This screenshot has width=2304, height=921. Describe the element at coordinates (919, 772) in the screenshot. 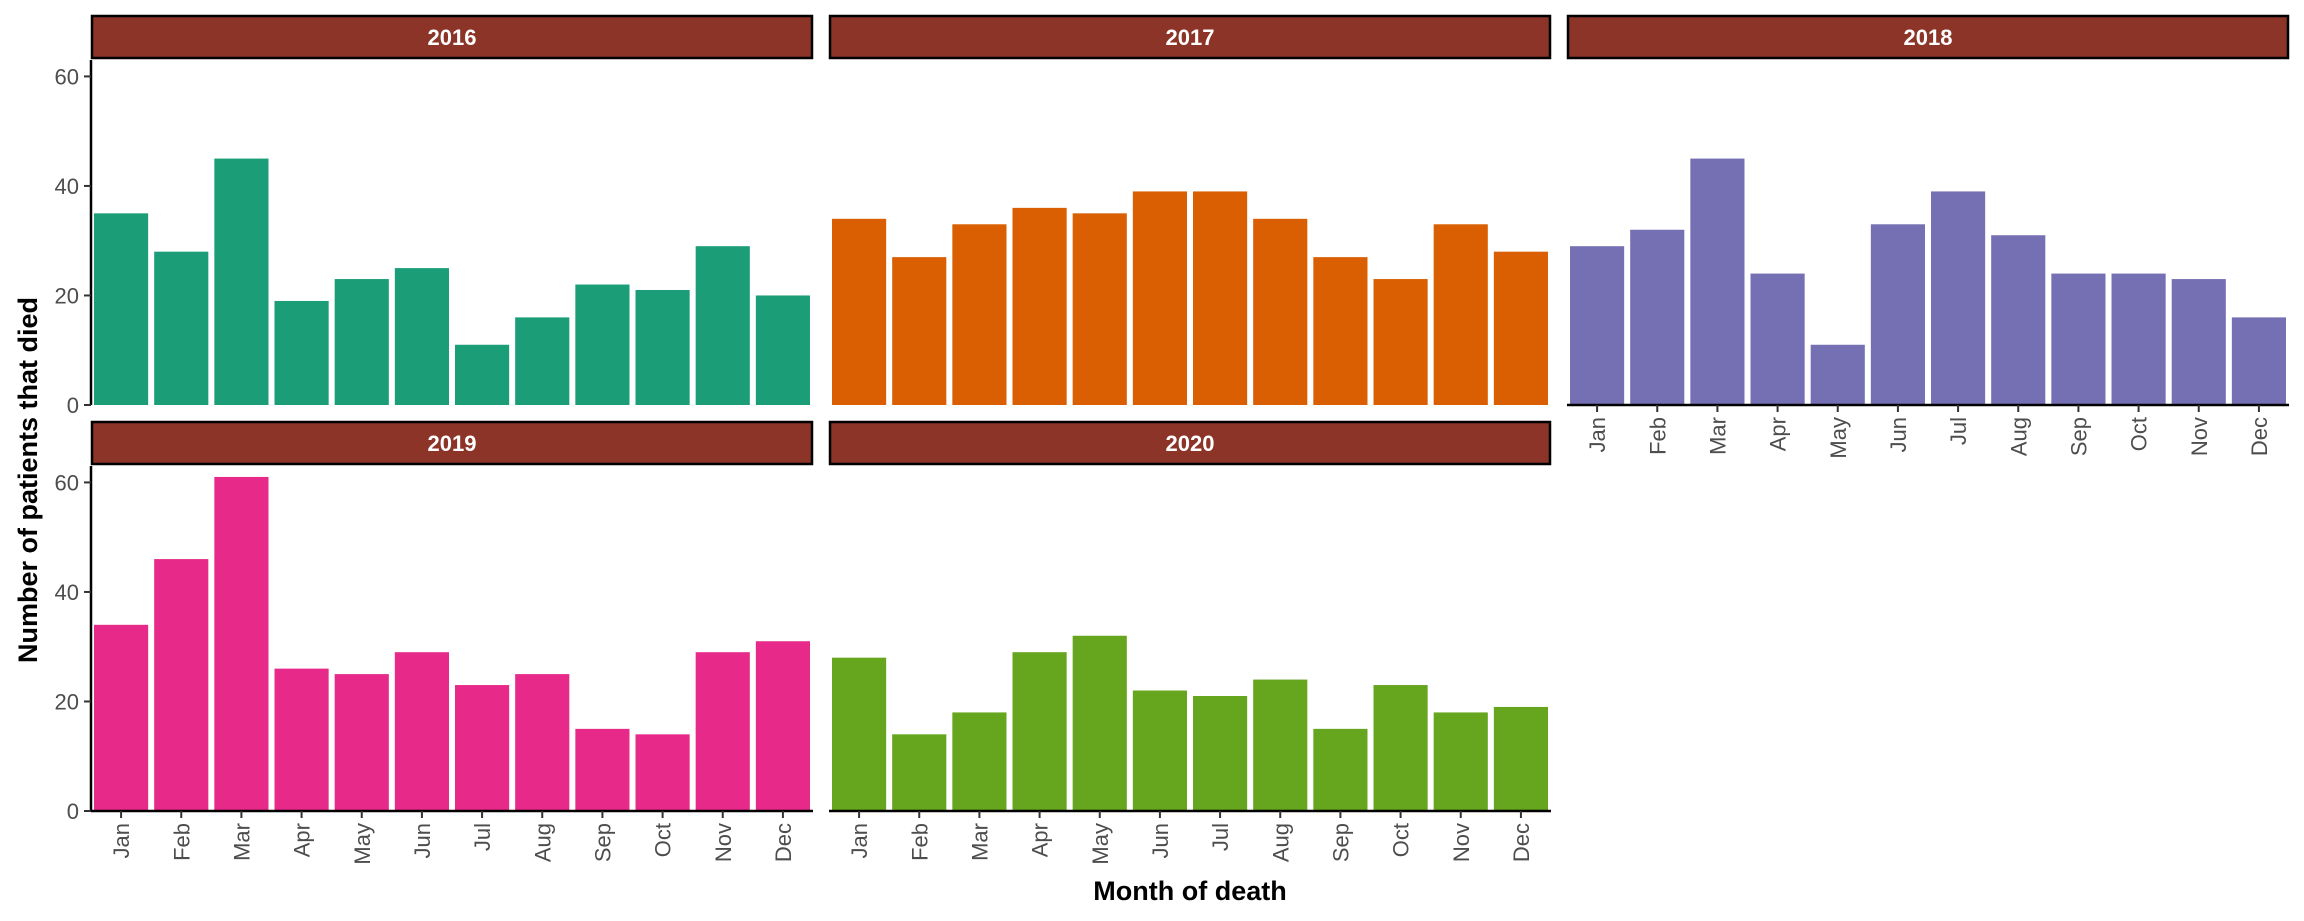

I see `bar-2020-feb` at that location.